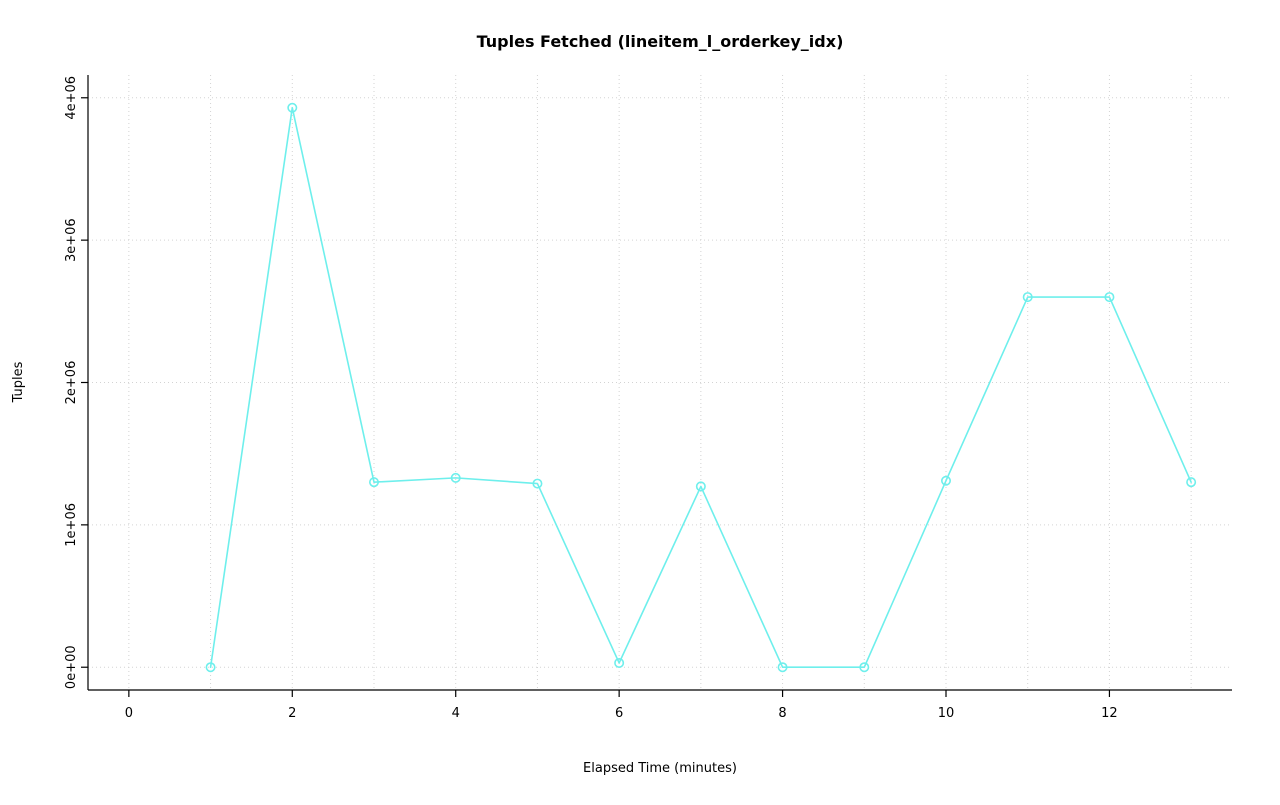  I want to click on x-tick-label: 8, so click(782, 713).